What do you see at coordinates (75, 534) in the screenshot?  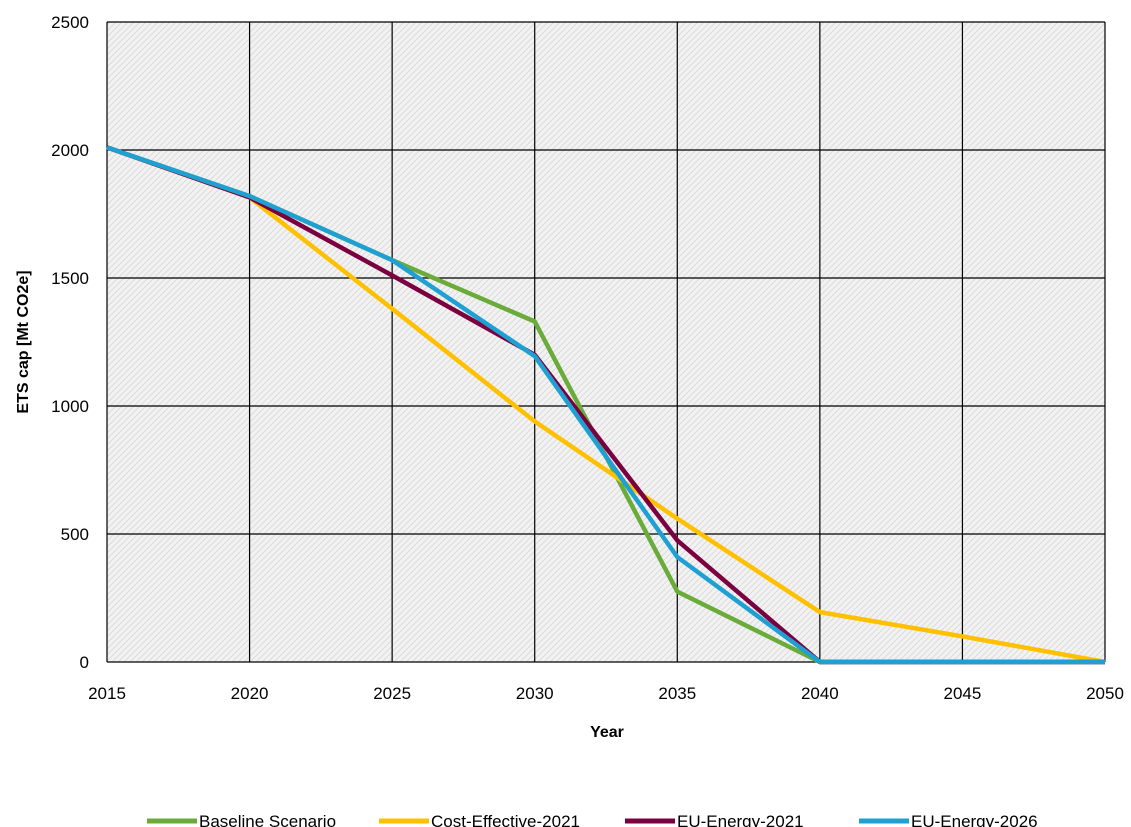 I see `y-tick-label: 500` at bounding box center [75, 534].